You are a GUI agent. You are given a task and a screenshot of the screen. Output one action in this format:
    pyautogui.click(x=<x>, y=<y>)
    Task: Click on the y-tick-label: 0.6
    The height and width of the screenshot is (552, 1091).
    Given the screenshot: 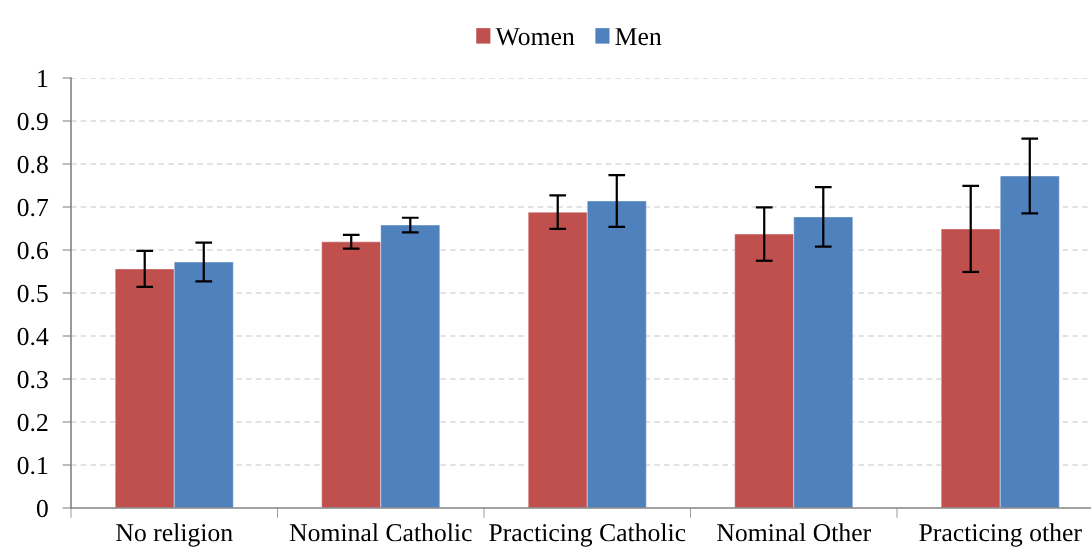 What is the action you would take?
    pyautogui.click(x=33, y=250)
    